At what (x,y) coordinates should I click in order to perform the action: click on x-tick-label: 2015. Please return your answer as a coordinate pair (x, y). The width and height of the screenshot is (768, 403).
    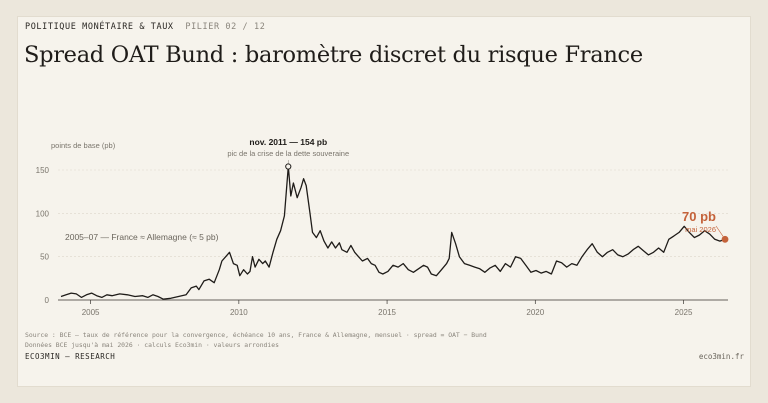
    Looking at the image, I should click on (387, 312).